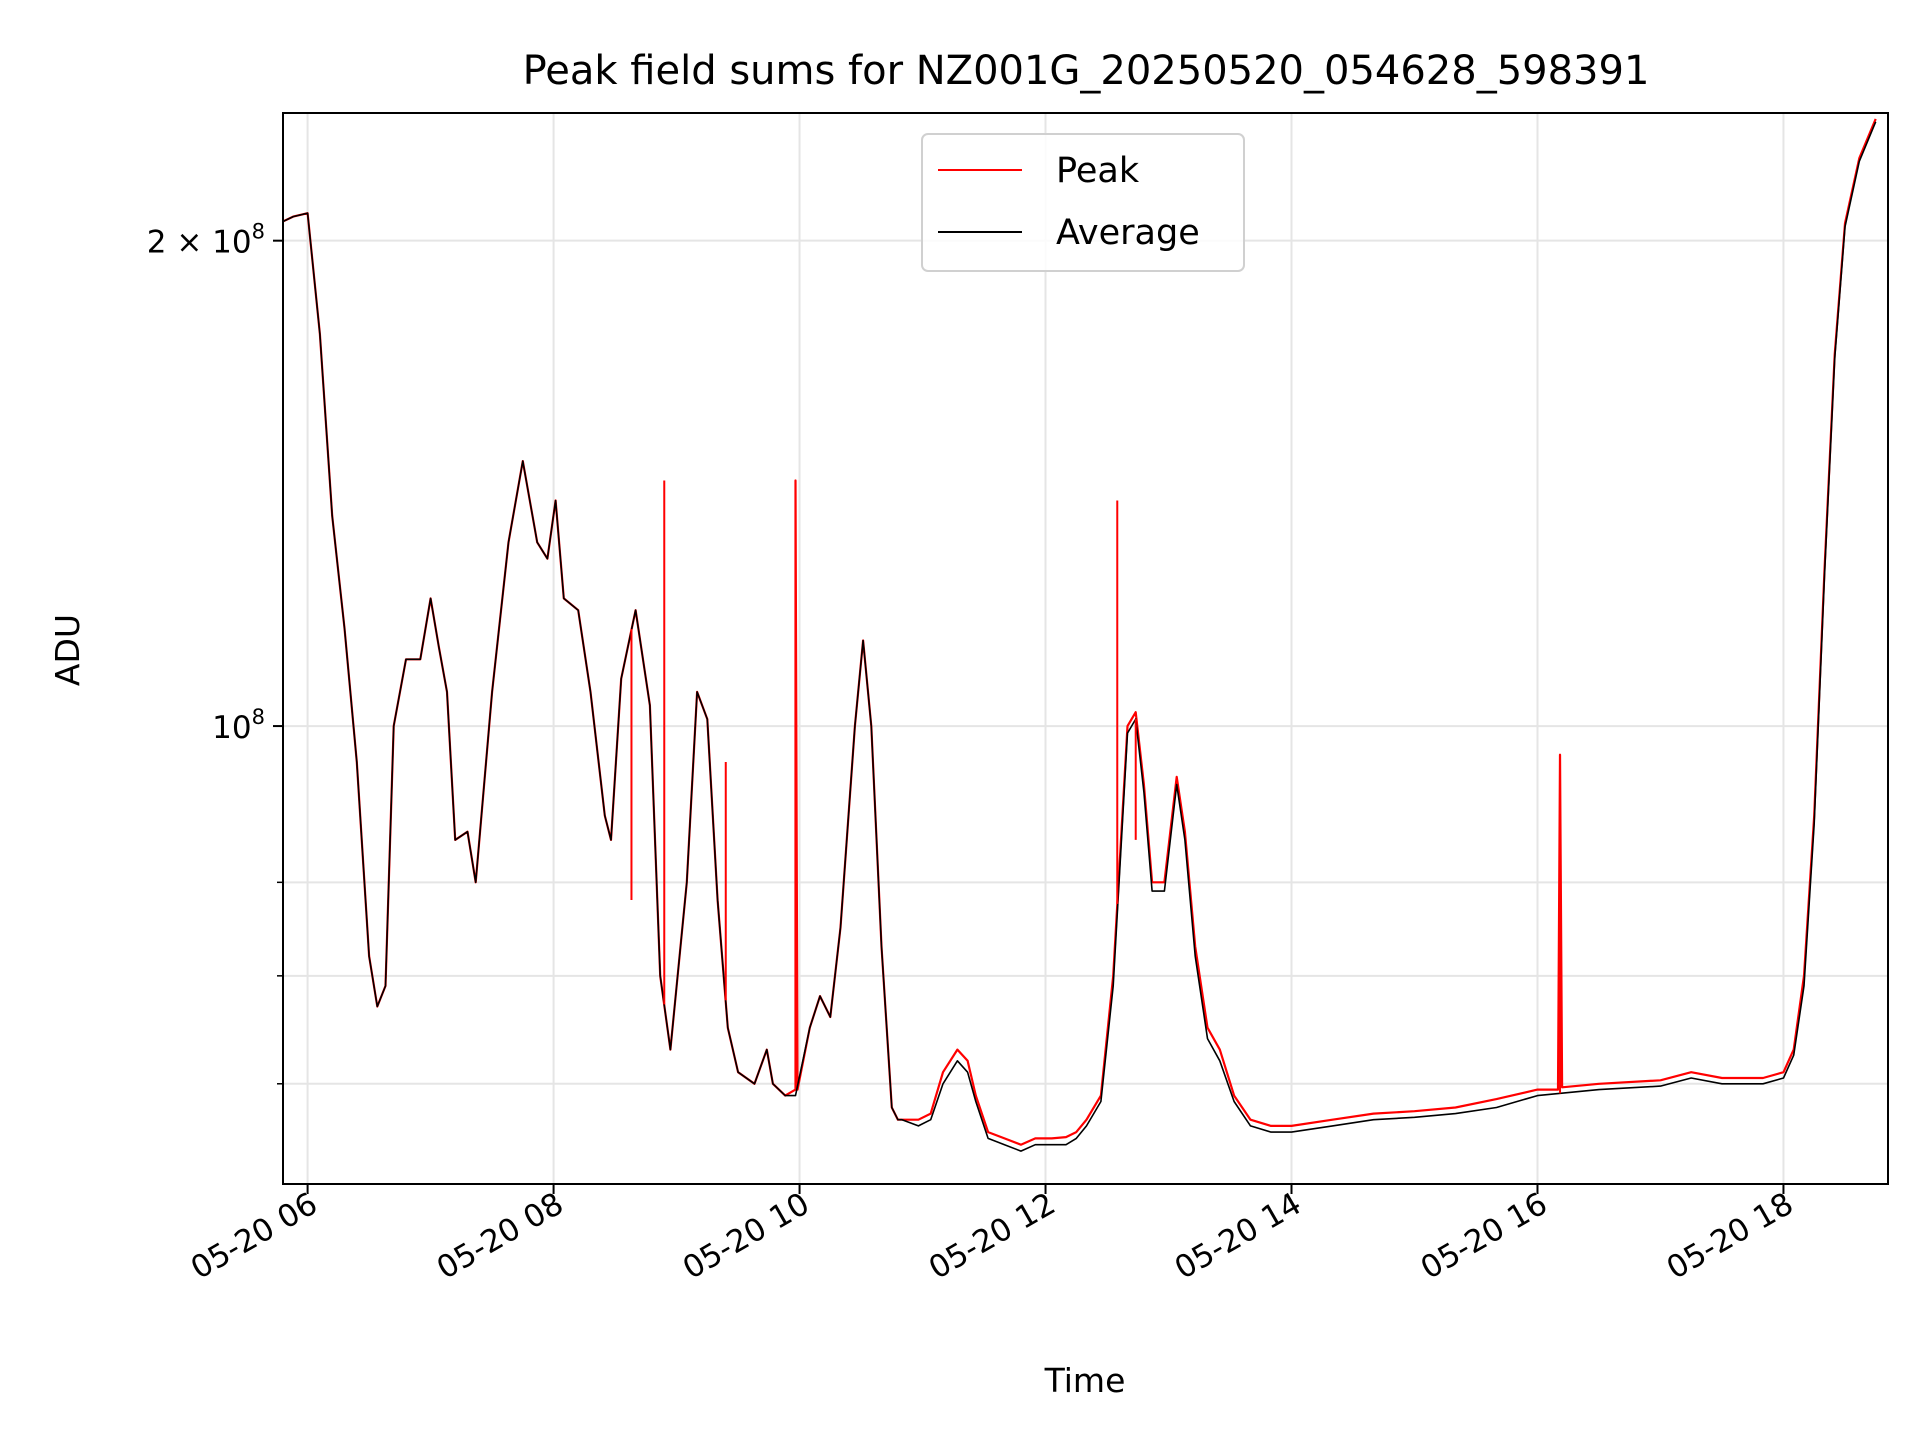 This screenshot has height=1440, width=1920. Describe the element at coordinates (67, 650) in the screenshot. I see `y-axis-title: ADU` at that location.